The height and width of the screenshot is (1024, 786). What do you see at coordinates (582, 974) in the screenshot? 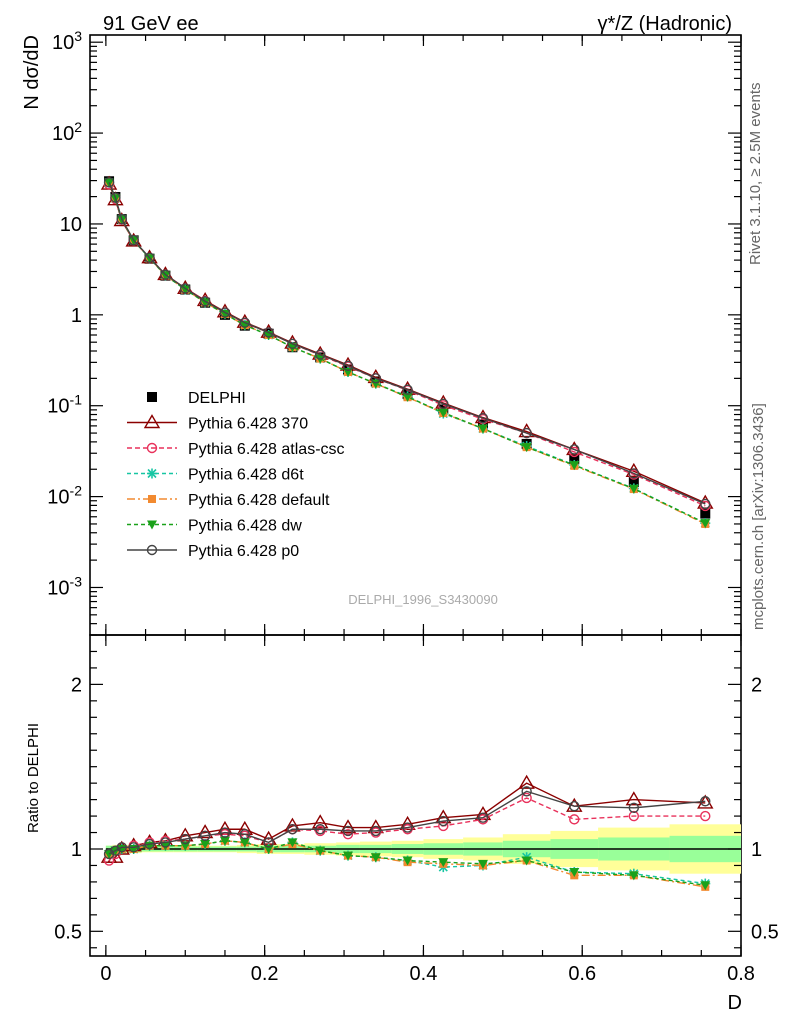
I see `x-tick-label: 0.6` at bounding box center [582, 974].